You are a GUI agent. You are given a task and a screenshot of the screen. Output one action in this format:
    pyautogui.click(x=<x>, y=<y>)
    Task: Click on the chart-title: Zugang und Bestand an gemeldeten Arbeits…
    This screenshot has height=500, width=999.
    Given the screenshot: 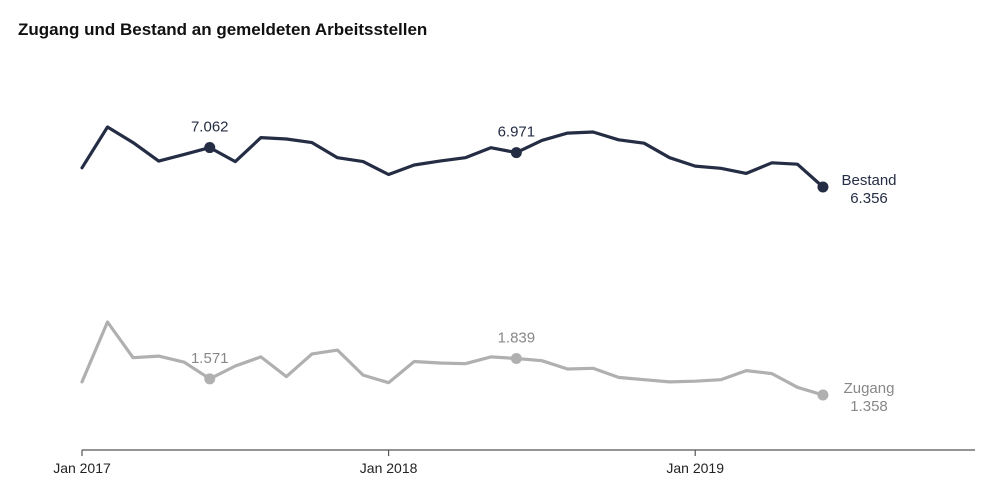 What is the action you would take?
    pyautogui.click(x=223, y=29)
    